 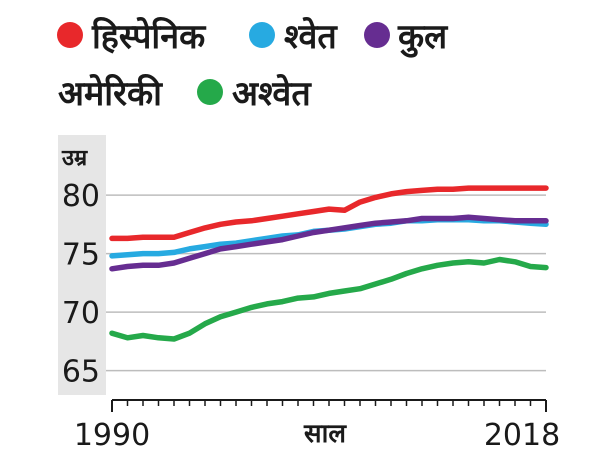 I want to click on y-tick-label-65: 65, so click(x=81, y=372).